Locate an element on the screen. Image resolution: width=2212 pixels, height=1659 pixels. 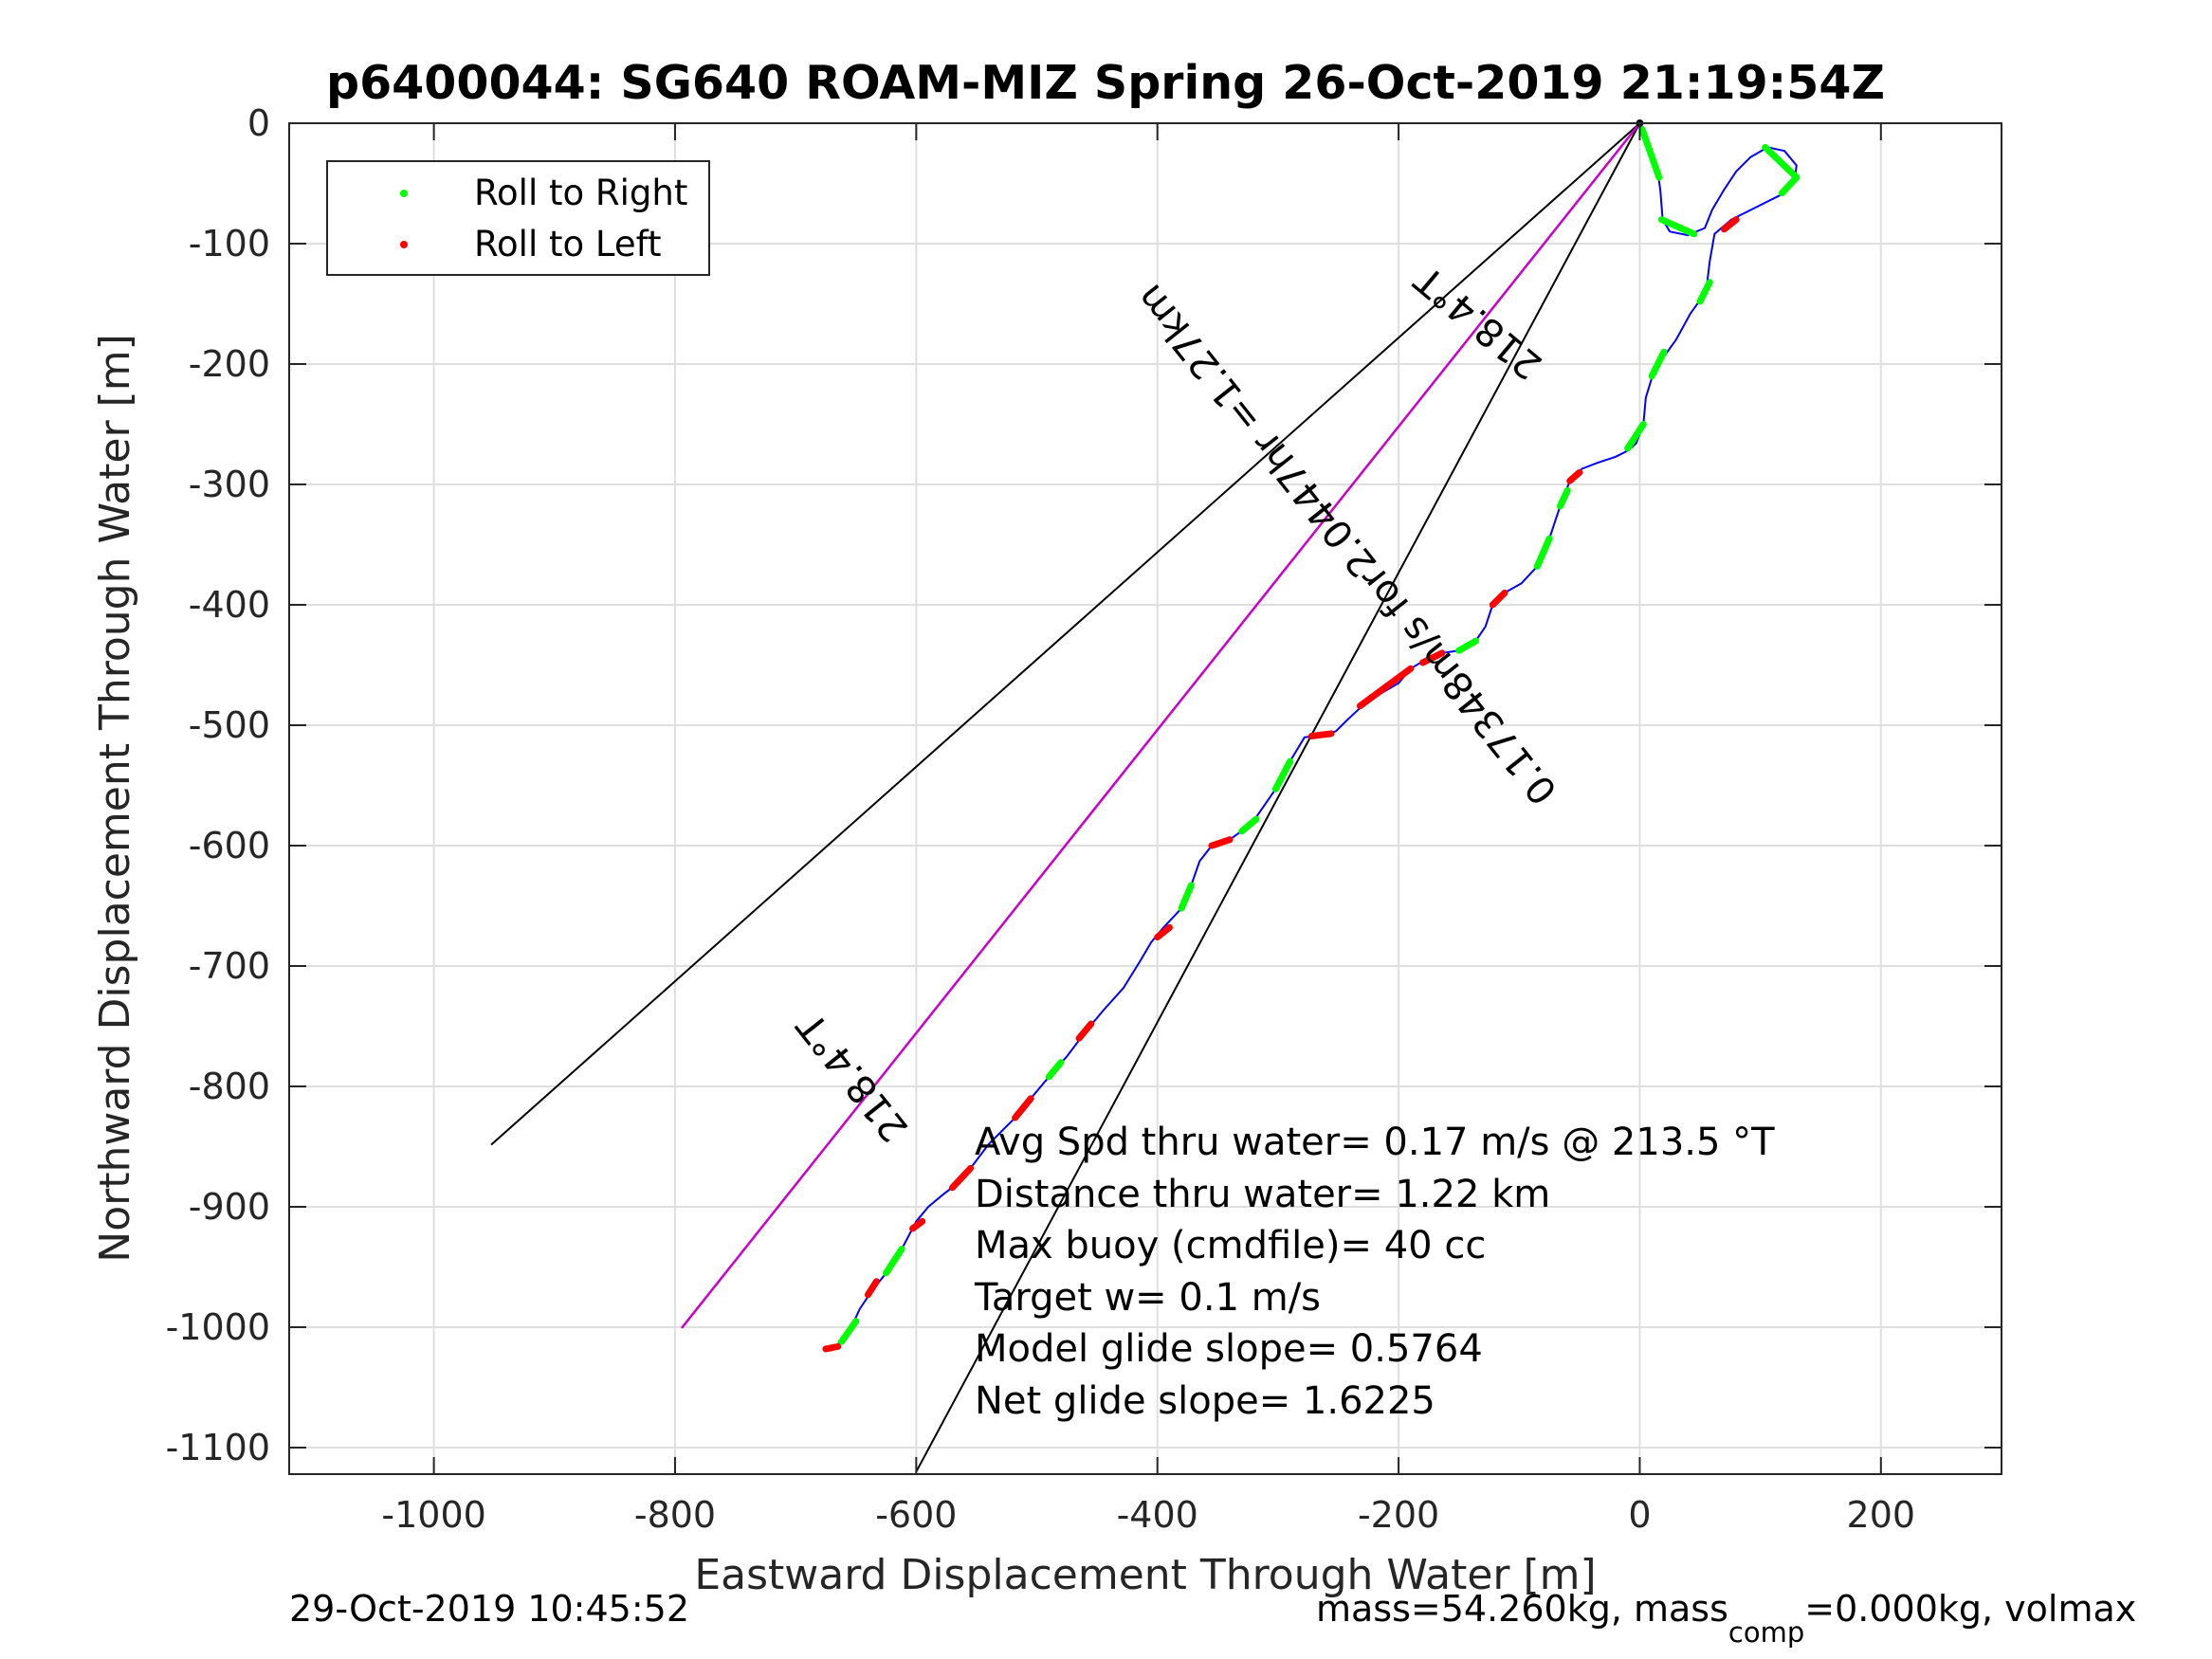
y-tick-label: -600 is located at coordinates (229, 845).